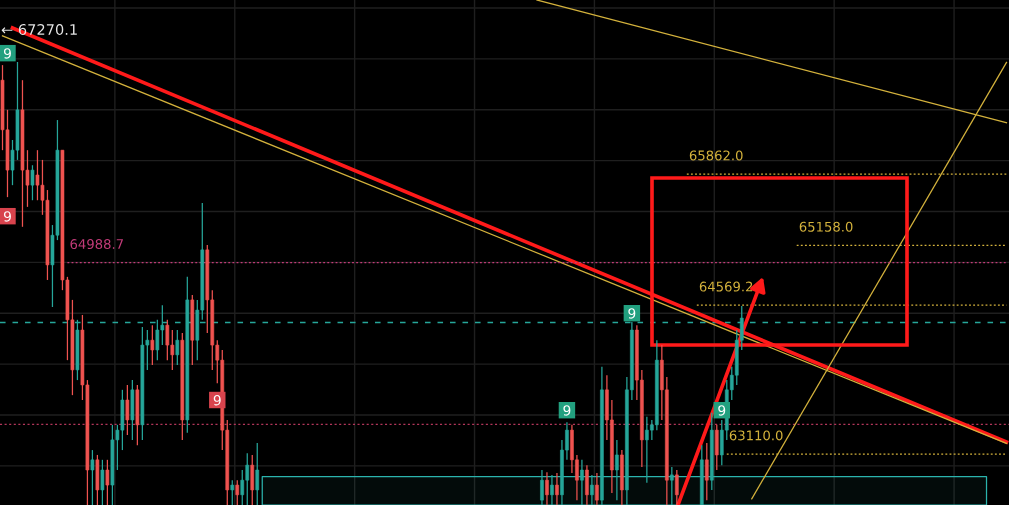  What do you see at coordinates (716, 155) in the screenshot?
I see `series-label: 65862.0` at bounding box center [716, 155].